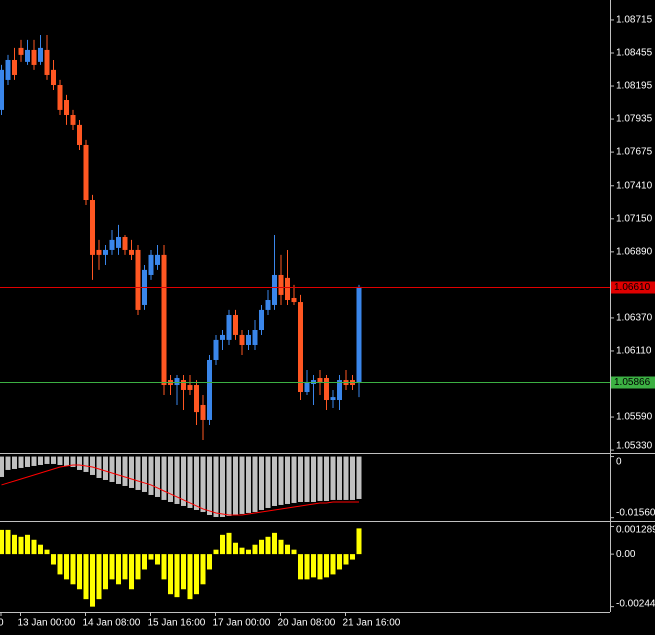 The height and width of the screenshot is (635, 655). I want to click on y-tick-label: 1.06890, so click(634, 251).